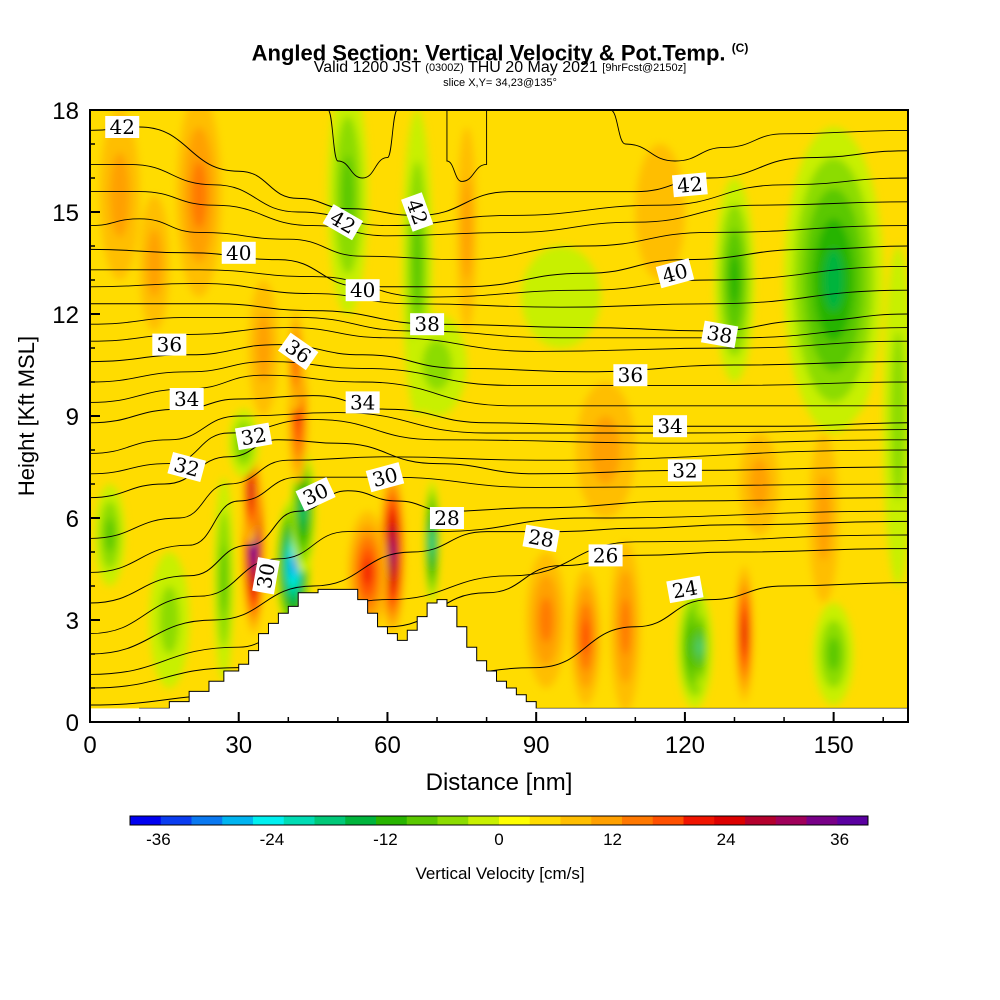 Image resolution: width=1000 pixels, height=1000 pixels. I want to click on colorbar-tick-label: -12, so click(385, 839).